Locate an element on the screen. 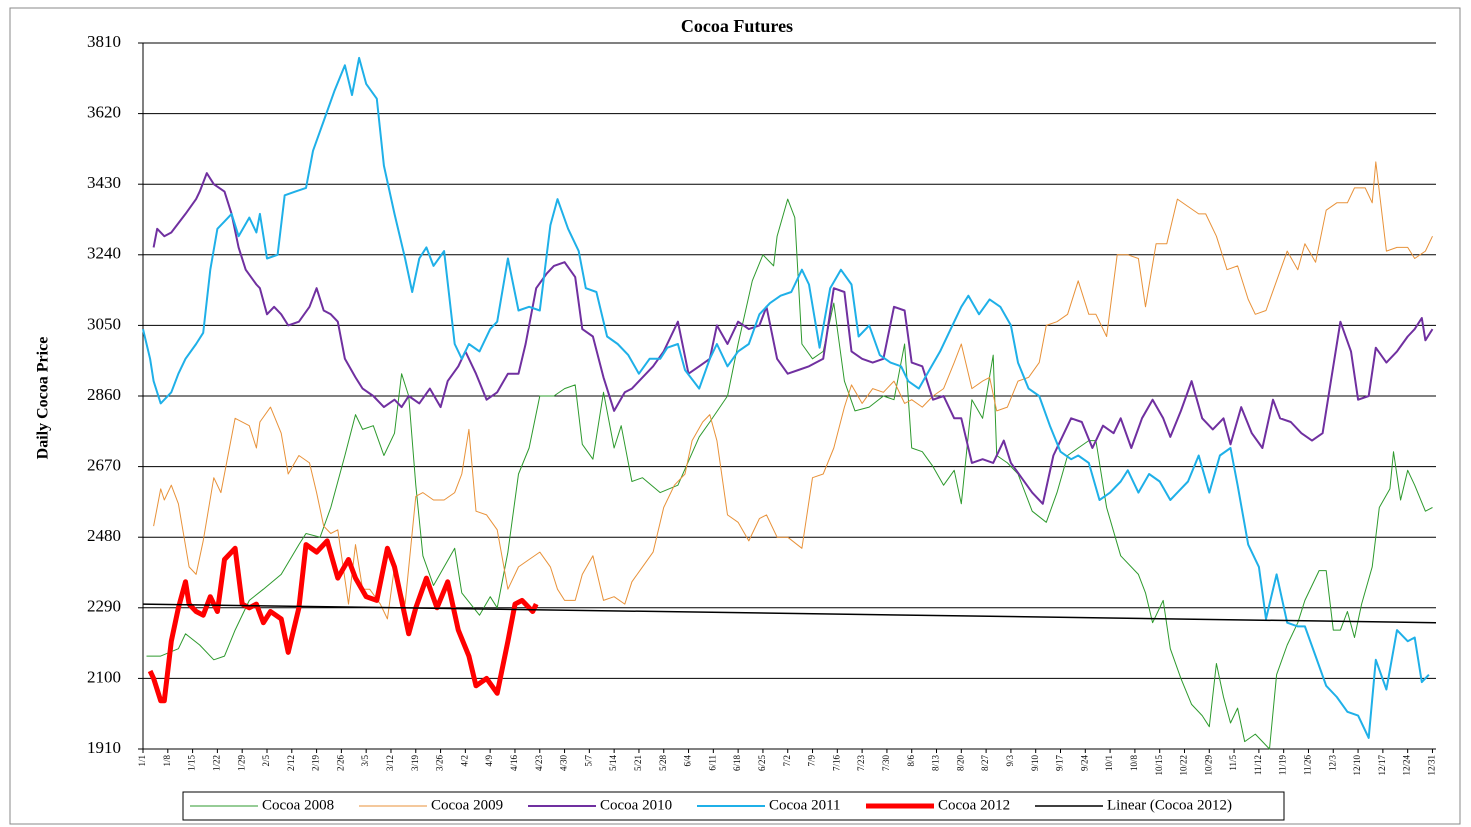 This screenshot has height=827, width=1471. y-tick-label: 1910 is located at coordinates (104, 747).